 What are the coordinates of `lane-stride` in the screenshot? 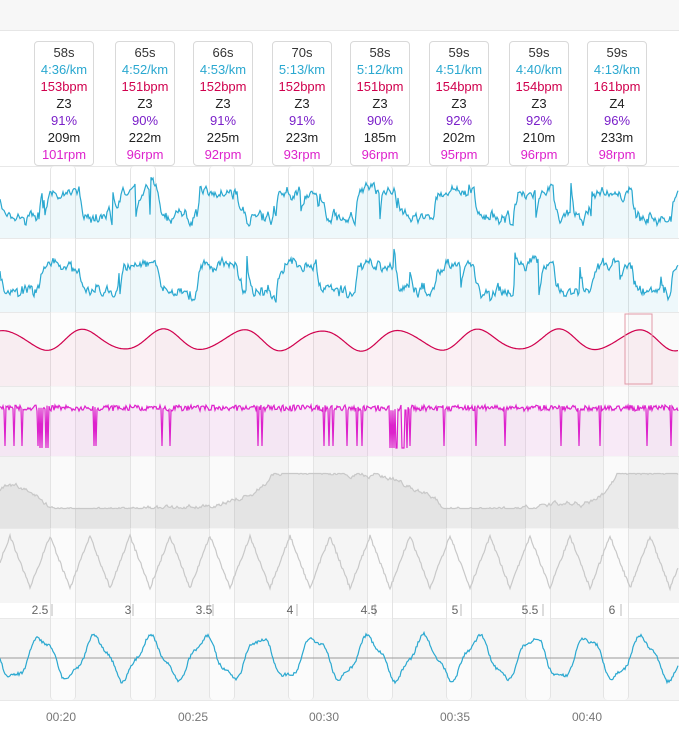 It's located at (339, 565).